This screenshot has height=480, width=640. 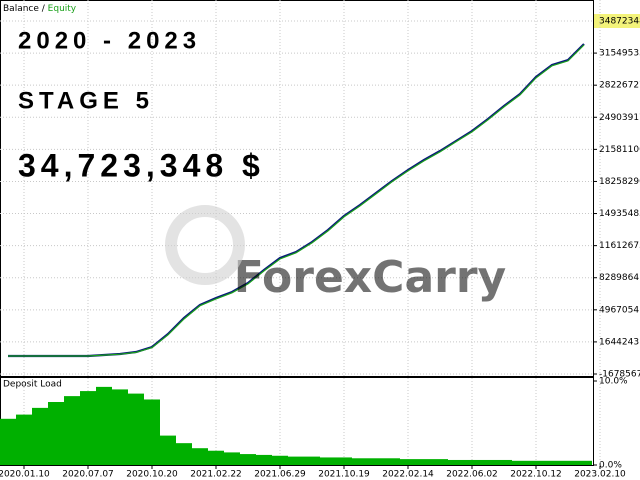 I want to click on y-tick-label: 1644243, so click(x=619, y=342).